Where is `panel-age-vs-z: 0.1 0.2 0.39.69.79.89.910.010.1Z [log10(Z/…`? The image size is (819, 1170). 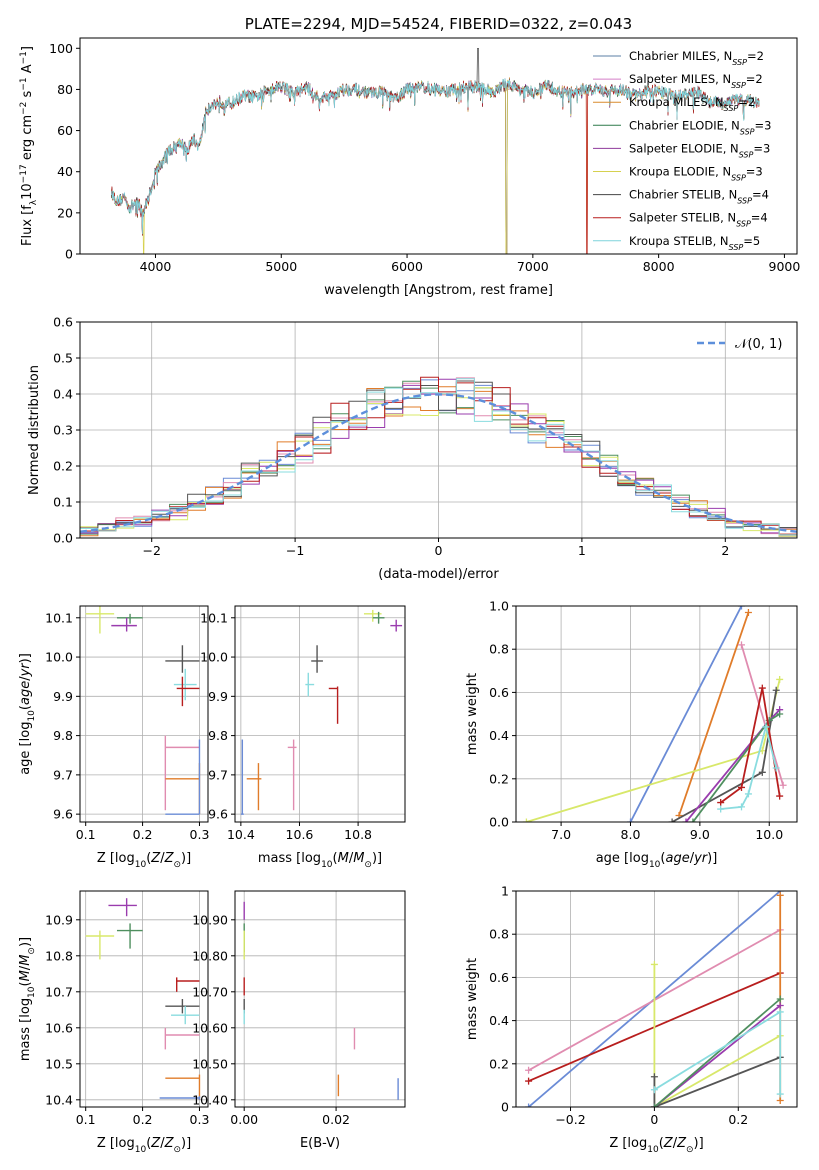
panel-age-vs-z: 0.1 0.2 0.39.69.79.89.910.010.1Z [log10(Z/… is located at coordinates (114, 737).